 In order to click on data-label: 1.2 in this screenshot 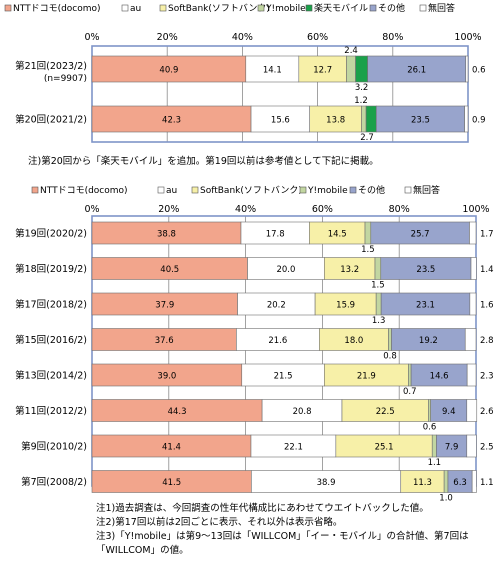, I will do `click(361, 101)`.